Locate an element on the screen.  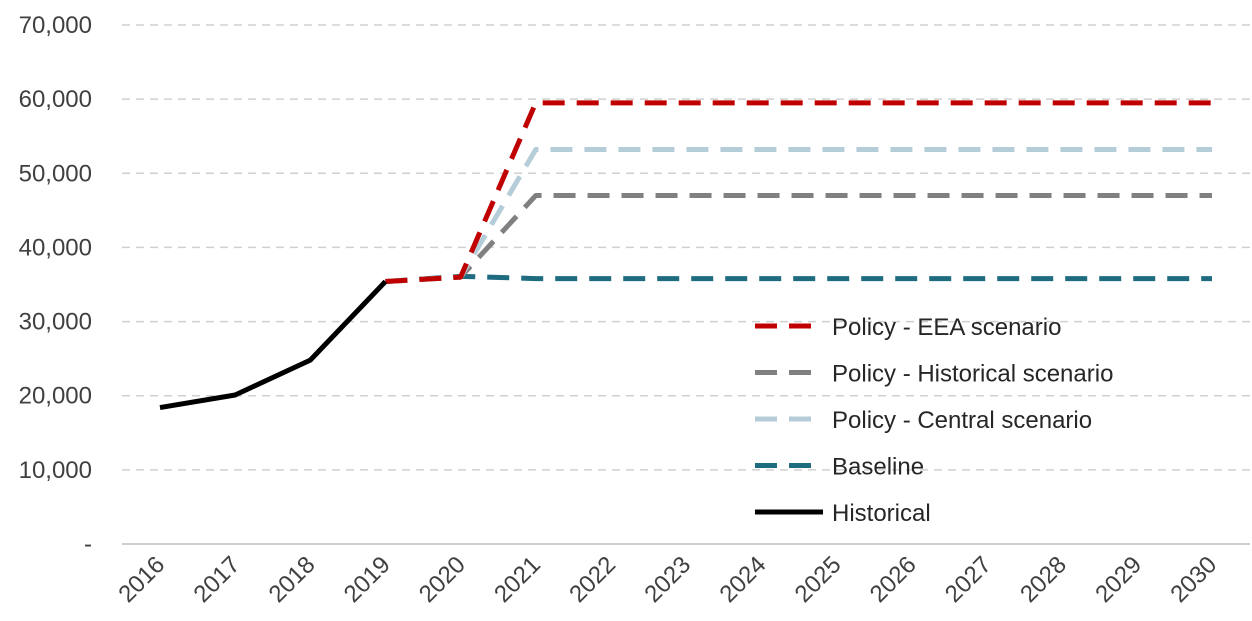
x-tick-label: 2016 is located at coordinates (141, 579).